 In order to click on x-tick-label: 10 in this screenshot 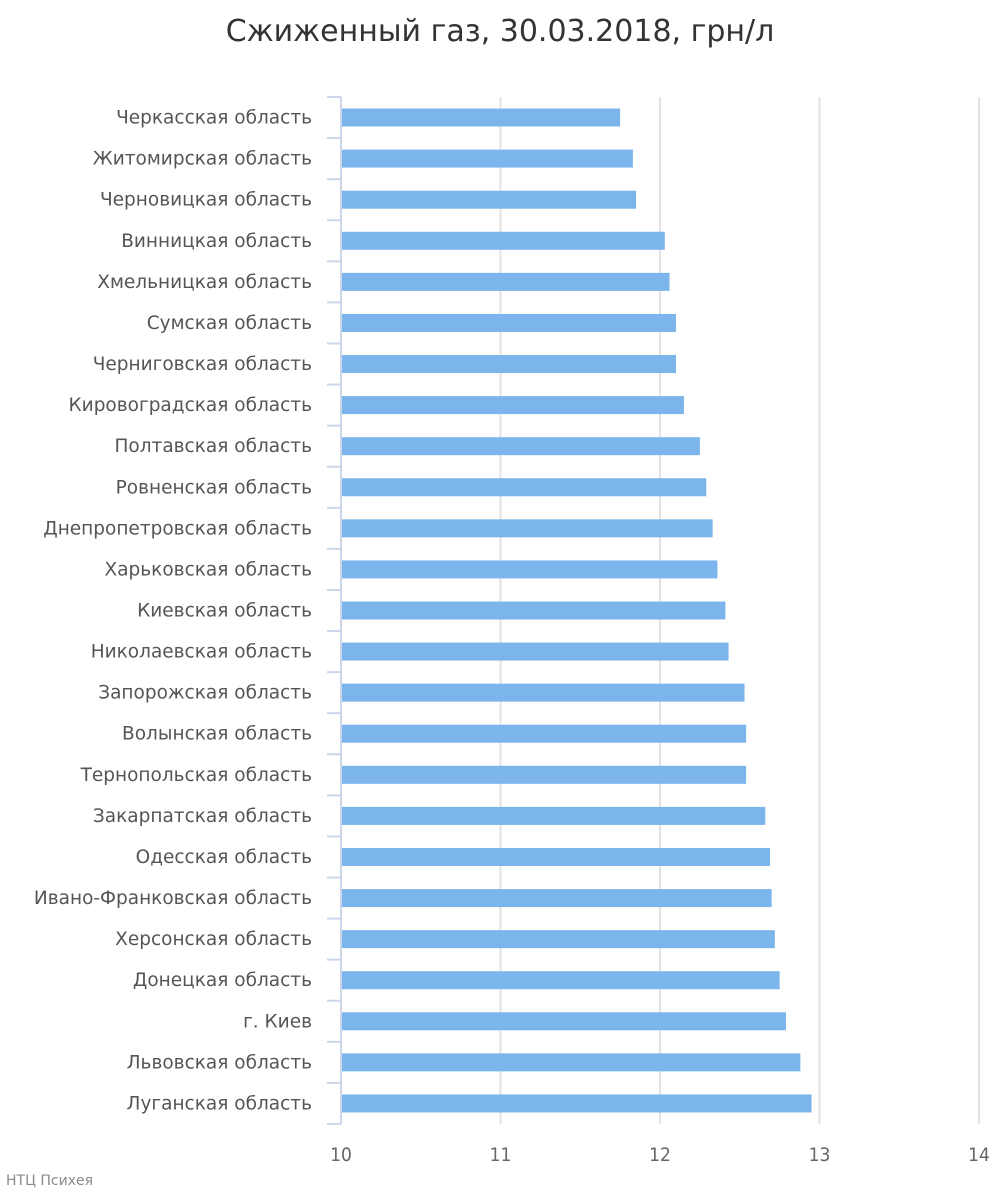, I will do `click(341, 1155)`.